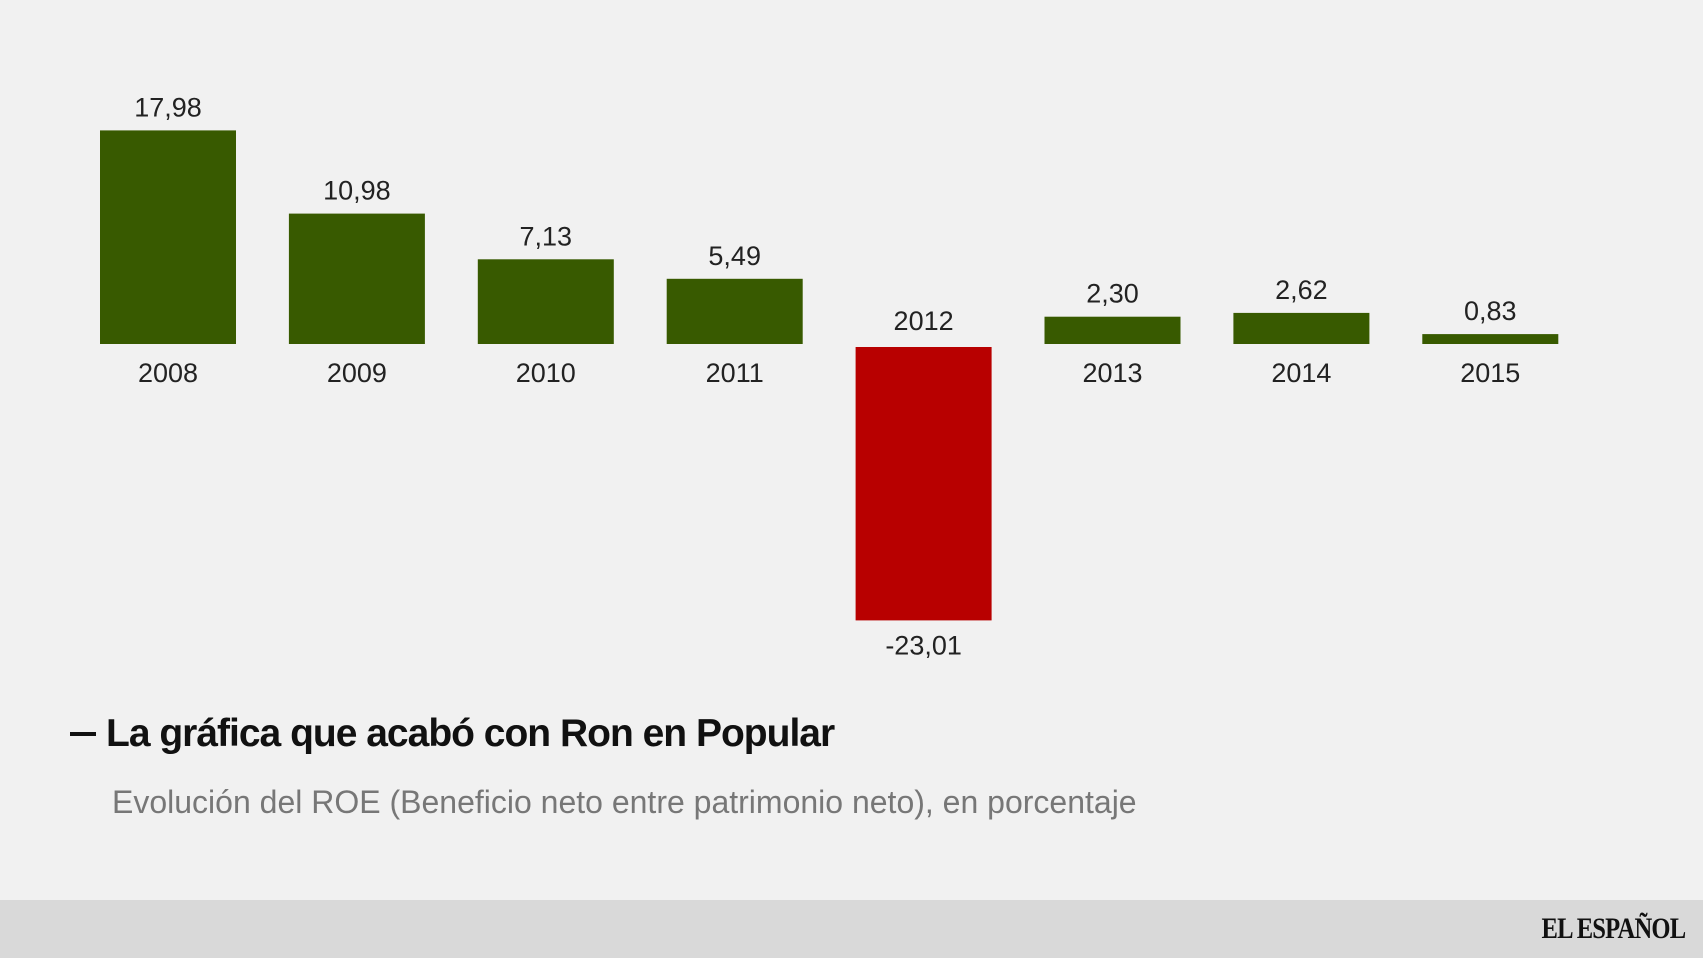 The width and height of the screenshot is (1706, 960). Describe the element at coordinates (1301, 328) in the screenshot. I see `bar-2014` at that location.